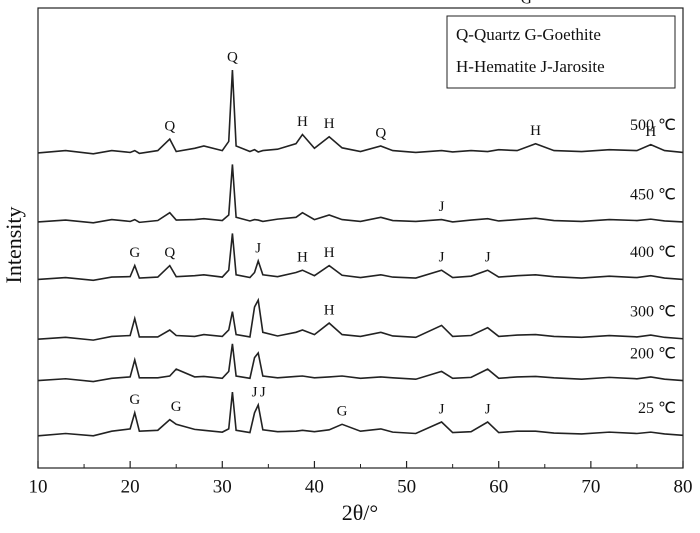 The image size is (700, 533). What do you see at coordinates (683, 486) in the screenshot?
I see `x-tick-label: 80` at bounding box center [683, 486].